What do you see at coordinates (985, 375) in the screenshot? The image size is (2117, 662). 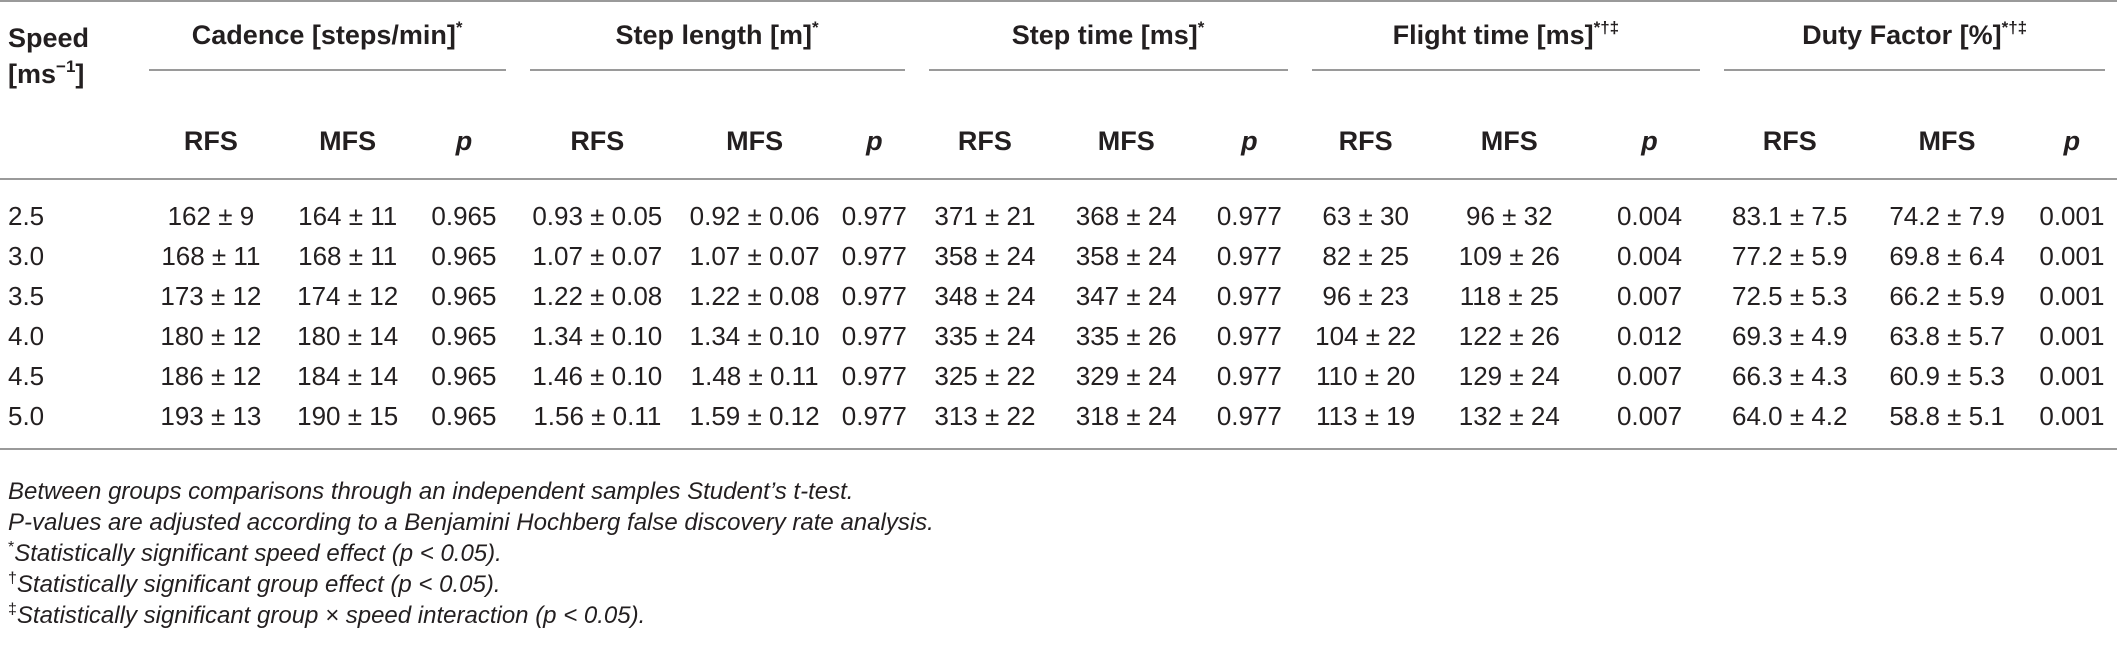 I see `table-cell: 325 ± 22` at bounding box center [985, 375].